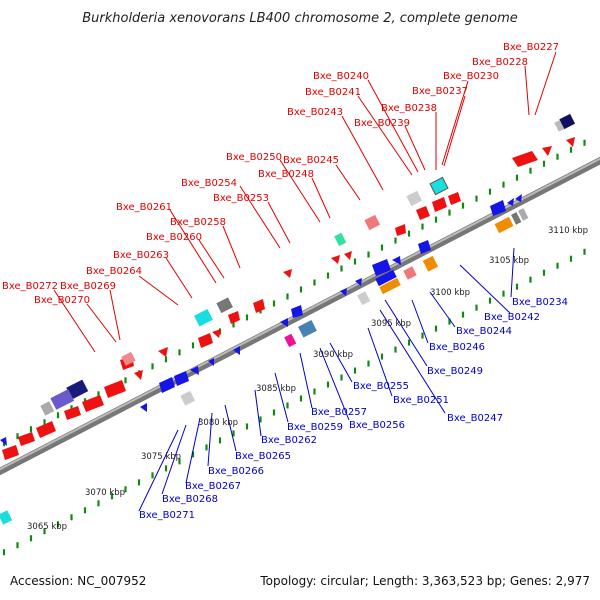 The width and height of the screenshot is (600, 600). Describe the element at coordinates (263, 456) in the screenshot. I see `gene-label: Bxe_B0265` at that location.